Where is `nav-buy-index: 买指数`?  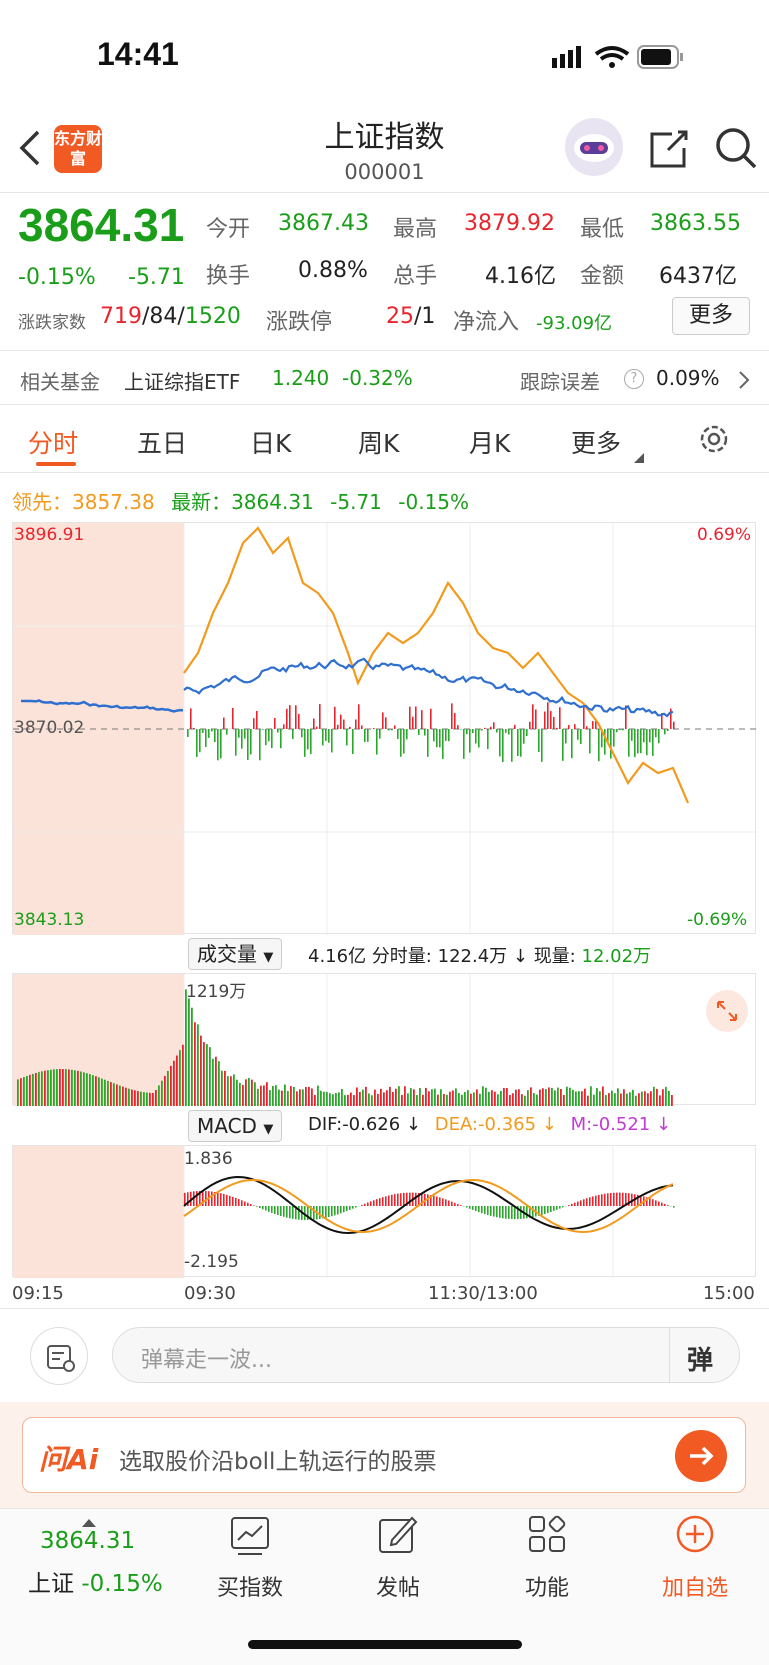
nav-buy-index: 买指数 is located at coordinates (249, 1588).